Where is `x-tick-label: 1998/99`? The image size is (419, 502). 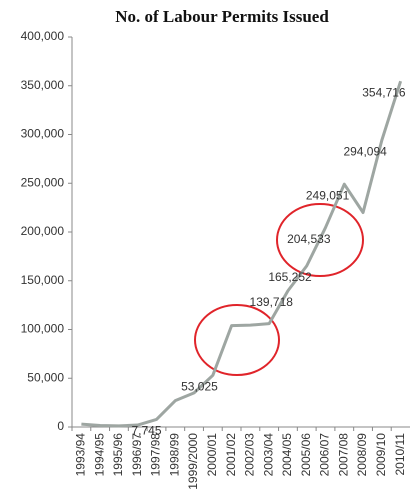
x-tick-label: 1998/99 is located at coordinates (174, 455).